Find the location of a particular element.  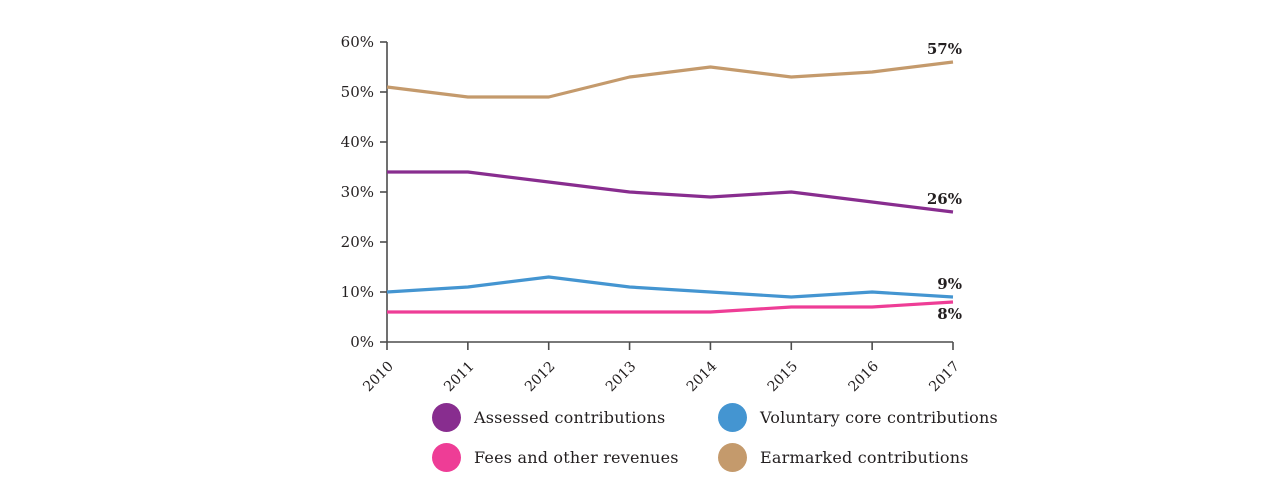

x-axis-tick-label: 2011 is located at coordinates (459, 377).